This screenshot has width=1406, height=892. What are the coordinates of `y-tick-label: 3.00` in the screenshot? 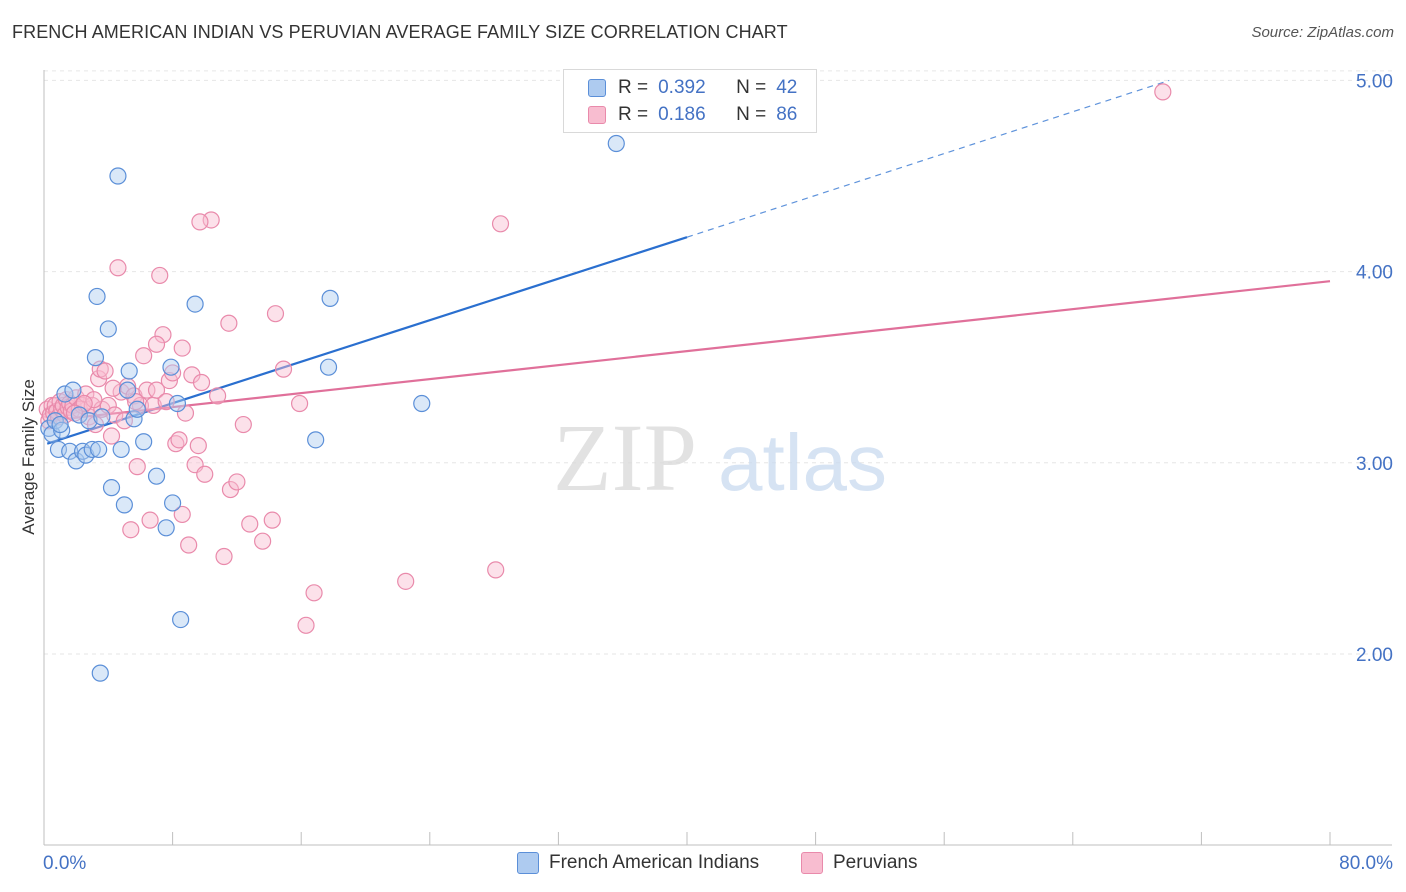 It's located at (1374, 464).